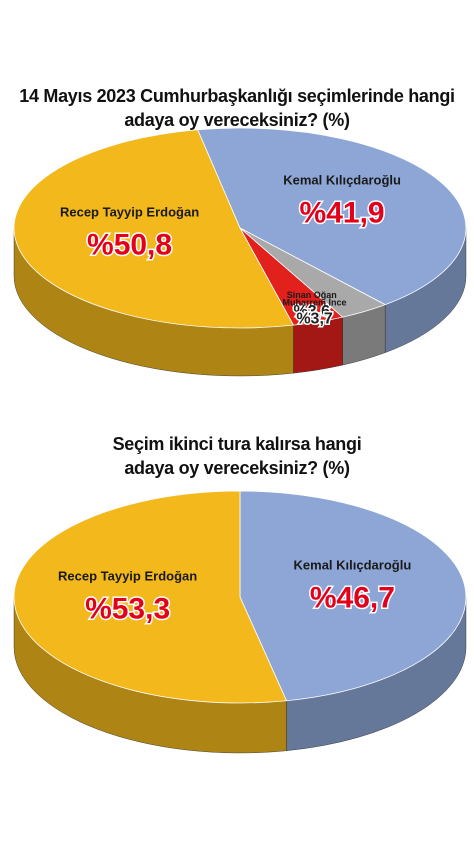 This screenshot has width=474, height=853. Describe the element at coordinates (342, 213) in the screenshot. I see `value-label: %41,9` at that location.